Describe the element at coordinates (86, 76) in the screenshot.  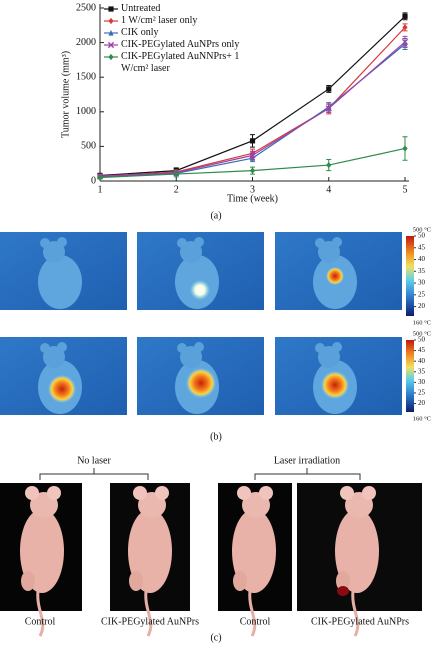
I see `y-tick-label: 1500` at that location.